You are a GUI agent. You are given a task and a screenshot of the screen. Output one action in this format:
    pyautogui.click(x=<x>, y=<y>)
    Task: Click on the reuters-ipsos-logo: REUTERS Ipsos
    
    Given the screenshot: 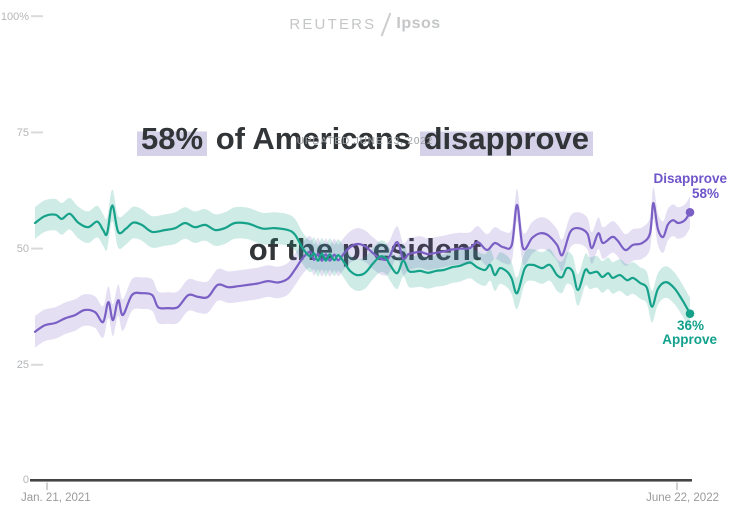 What is the action you would take?
    pyautogui.click(x=365, y=24)
    